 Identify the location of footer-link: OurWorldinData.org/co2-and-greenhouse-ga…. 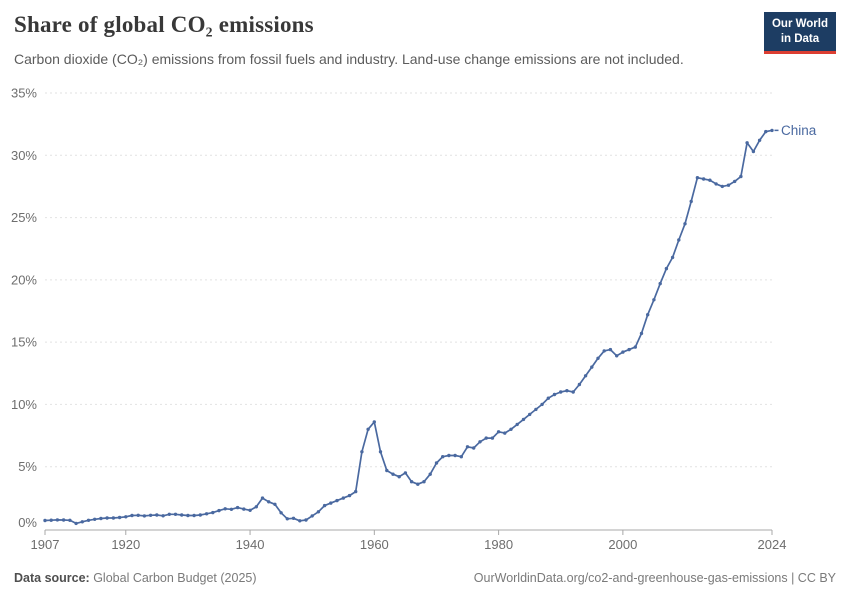
(630, 578).